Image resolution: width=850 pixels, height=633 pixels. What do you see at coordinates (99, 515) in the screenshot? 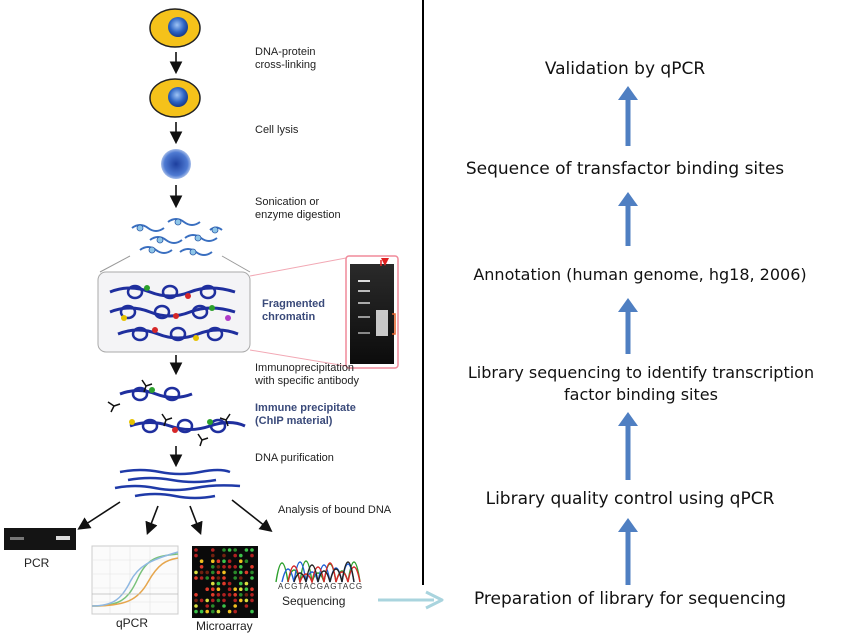
I see `arrow-branch-pcr` at bounding box center [99, 515].